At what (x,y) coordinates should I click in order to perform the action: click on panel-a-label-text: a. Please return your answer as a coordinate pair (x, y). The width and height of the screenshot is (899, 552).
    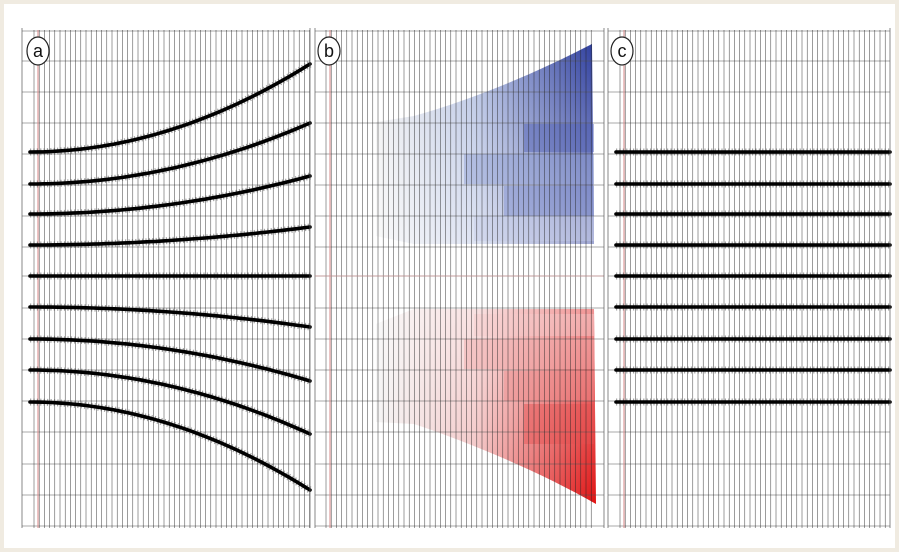
    Looking at the image, I should click on (38, 51).